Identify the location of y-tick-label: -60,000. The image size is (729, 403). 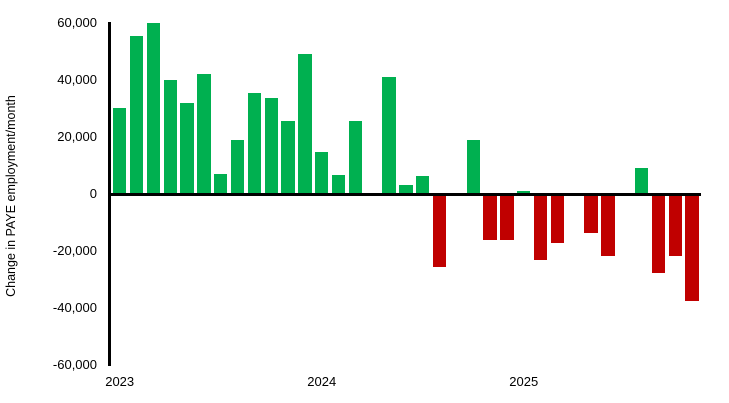
(74, 364).